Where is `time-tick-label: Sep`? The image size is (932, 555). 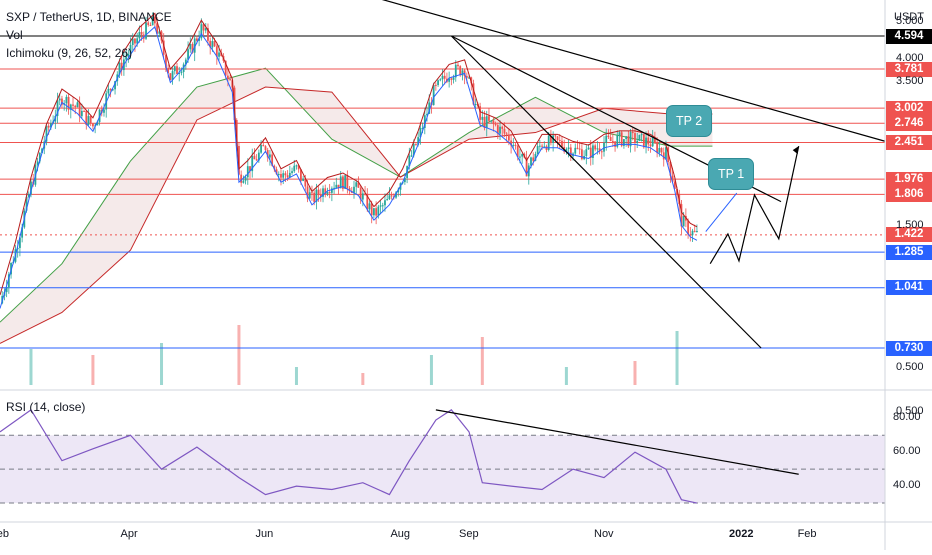
time-tick-label: Sep is located at coordinates (469, 534).